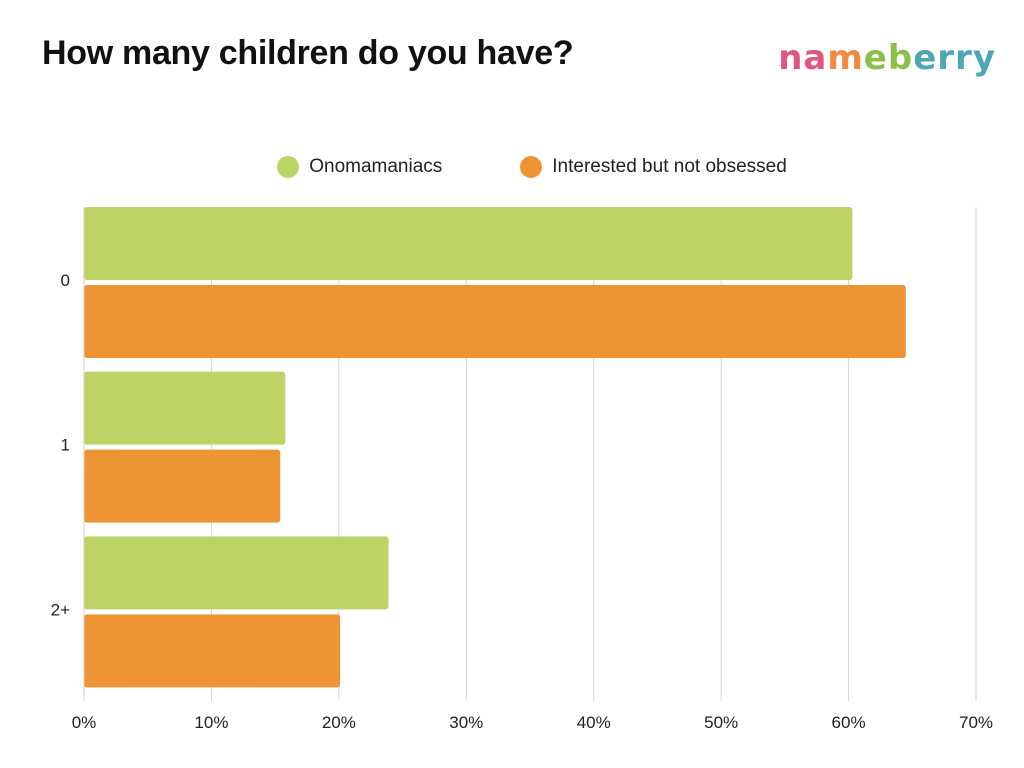 Image resolution: width=1024 pixels, height=768 pixels. Describe the element at coordinates (466, 722) in the screenshot. I see `x-tick-label: 30%` at that location.